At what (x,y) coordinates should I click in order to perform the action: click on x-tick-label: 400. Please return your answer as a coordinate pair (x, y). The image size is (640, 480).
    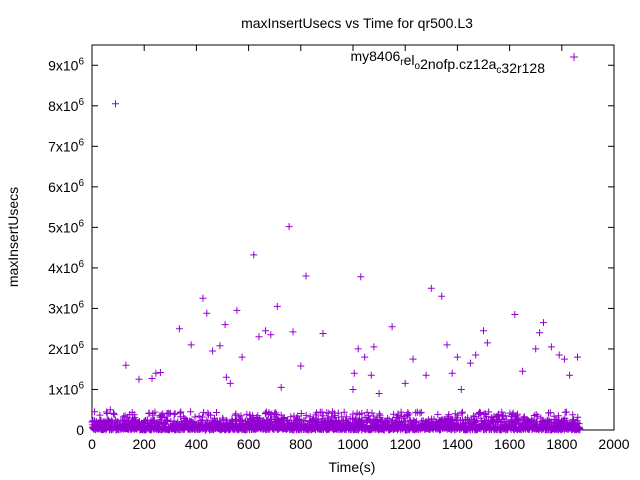
    Looking at the image, I should click on (197, 444).